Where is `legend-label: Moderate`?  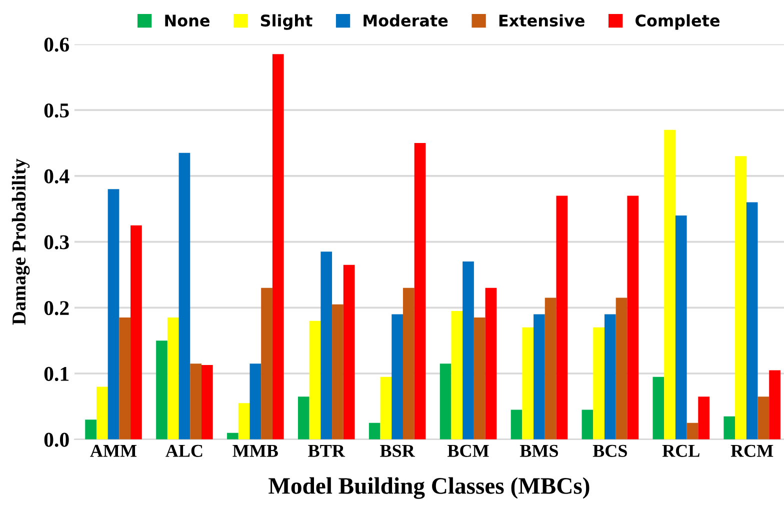
legend-label: Moderate is located at coordinates (406, 20).